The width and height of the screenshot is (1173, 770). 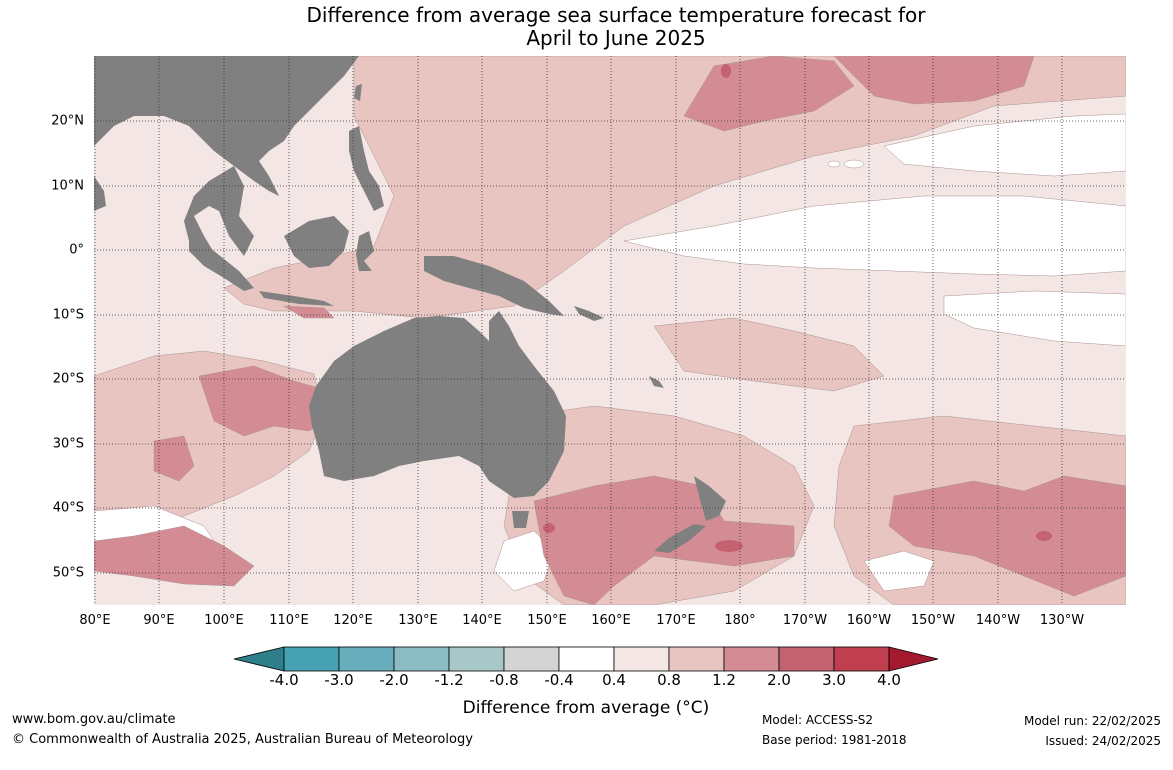 What do you see at coordinates (614, 680) in the screenshot?
I see `colorbar-tick: 0.4` at bounding box center [614, 680].